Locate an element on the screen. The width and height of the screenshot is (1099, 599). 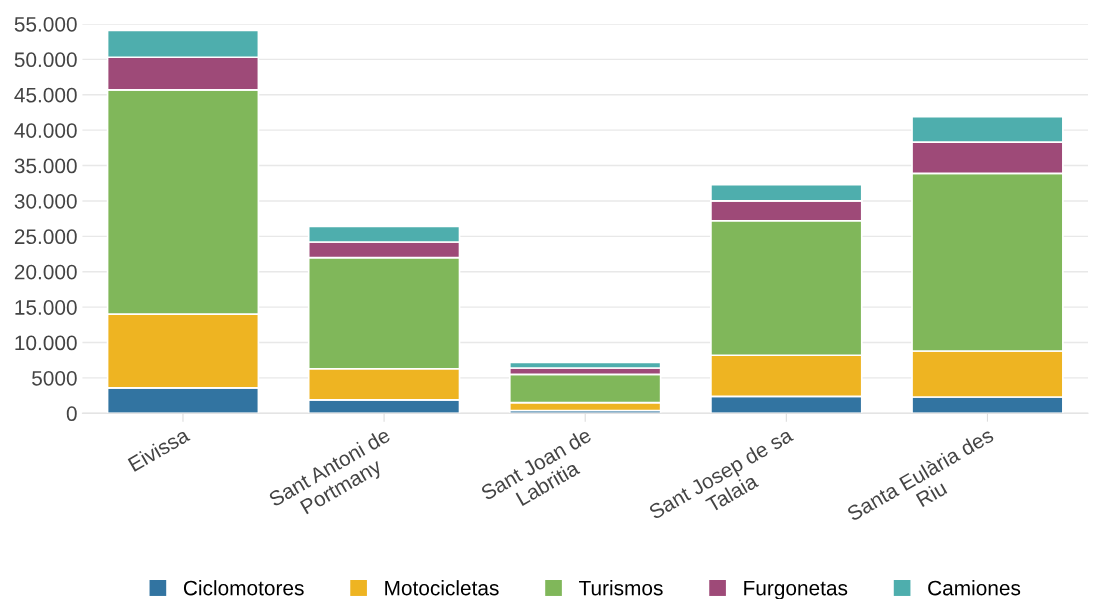
y-tick-label: 55.000 is located at coordinates (45, 24).